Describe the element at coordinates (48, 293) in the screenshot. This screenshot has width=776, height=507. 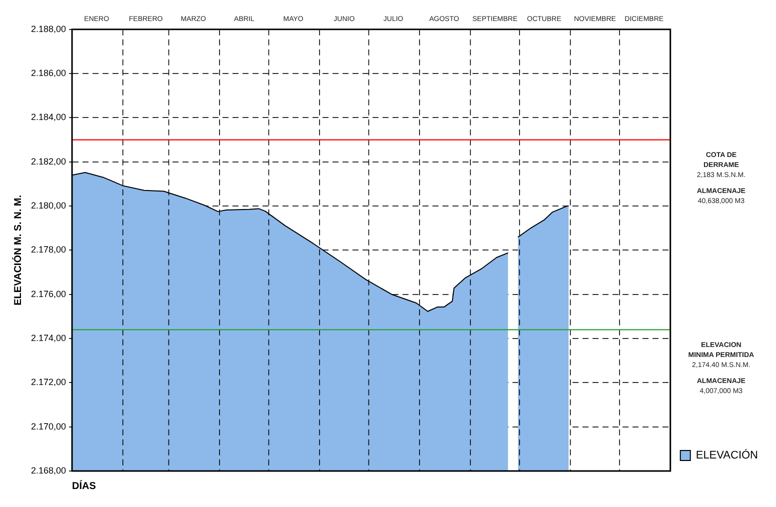
I see `y-tick-label: 2.176,00` at that location.